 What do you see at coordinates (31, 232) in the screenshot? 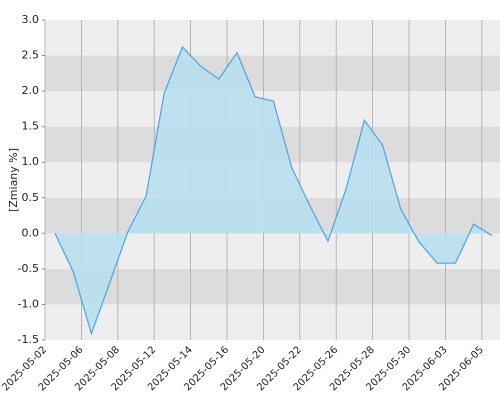
I see `y-tick-label: 0.0` at bounding box center [31, 232].